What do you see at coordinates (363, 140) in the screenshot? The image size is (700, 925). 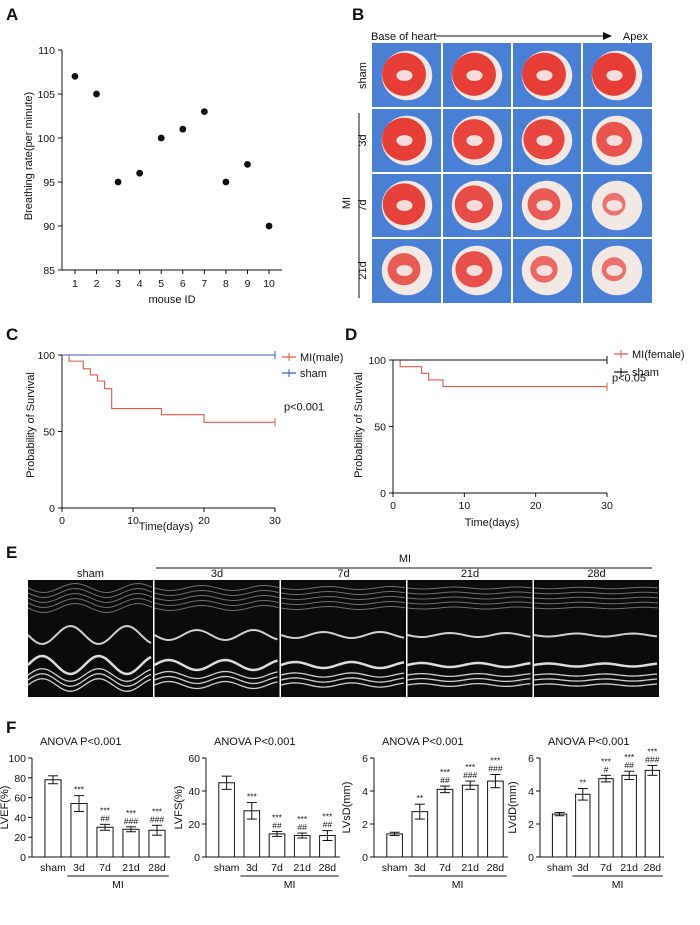 I see `row-label: 3d` at bounding box center [363, 140].